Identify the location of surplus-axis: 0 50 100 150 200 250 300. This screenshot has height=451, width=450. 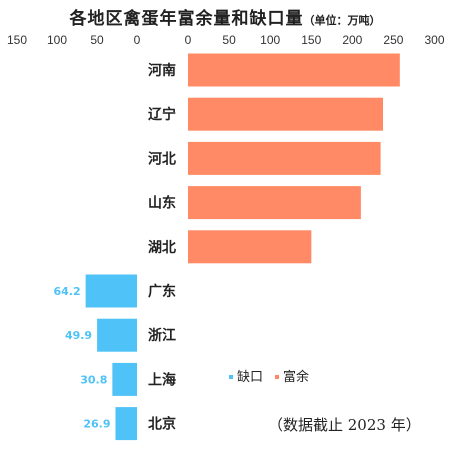
(315, 40).